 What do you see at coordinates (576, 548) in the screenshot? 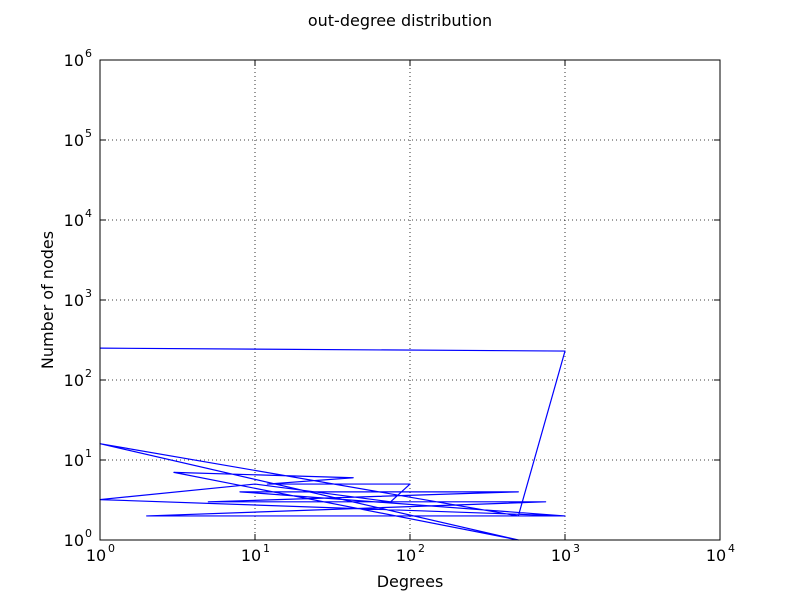
I see `x-tick-label-exponent: 3` at bounding box center [576, 548].